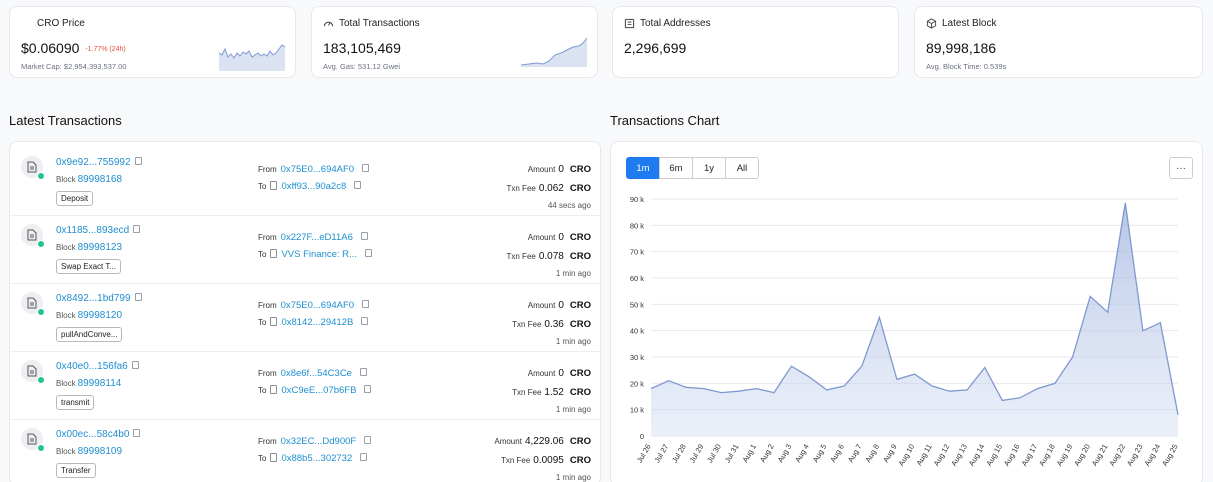 This screenshot has height=482, width=1213. I want to click on y-tick-label: 0, so click(642, 436).